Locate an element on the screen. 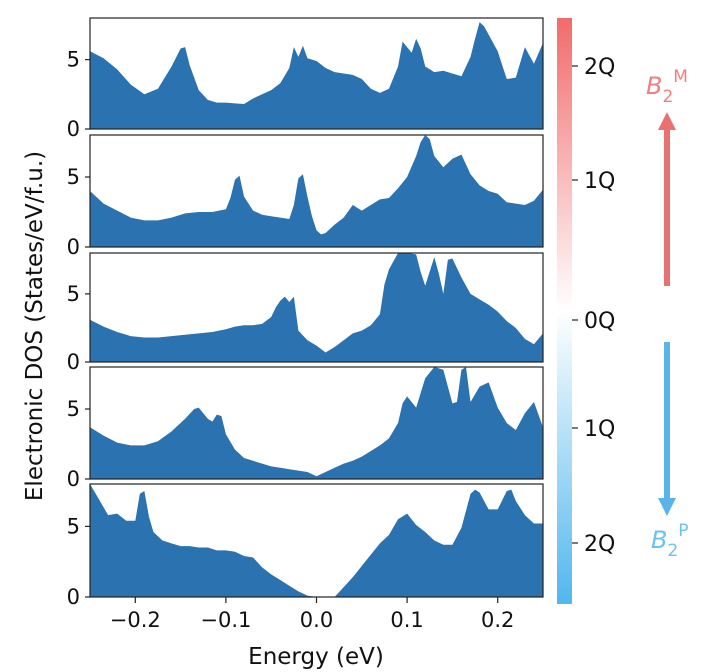  dos-panel-3: 05 is located at coordinates (305, 313).